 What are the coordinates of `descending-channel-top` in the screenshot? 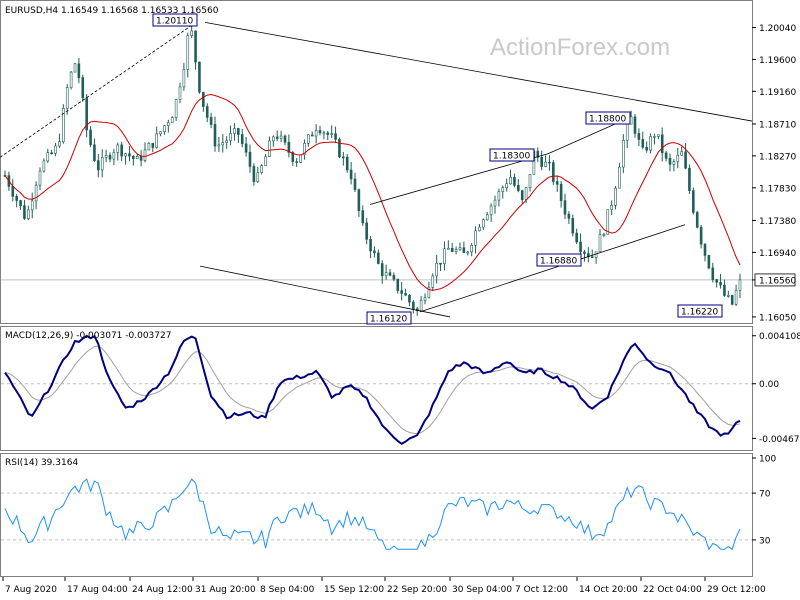 It's located at (478, 72).